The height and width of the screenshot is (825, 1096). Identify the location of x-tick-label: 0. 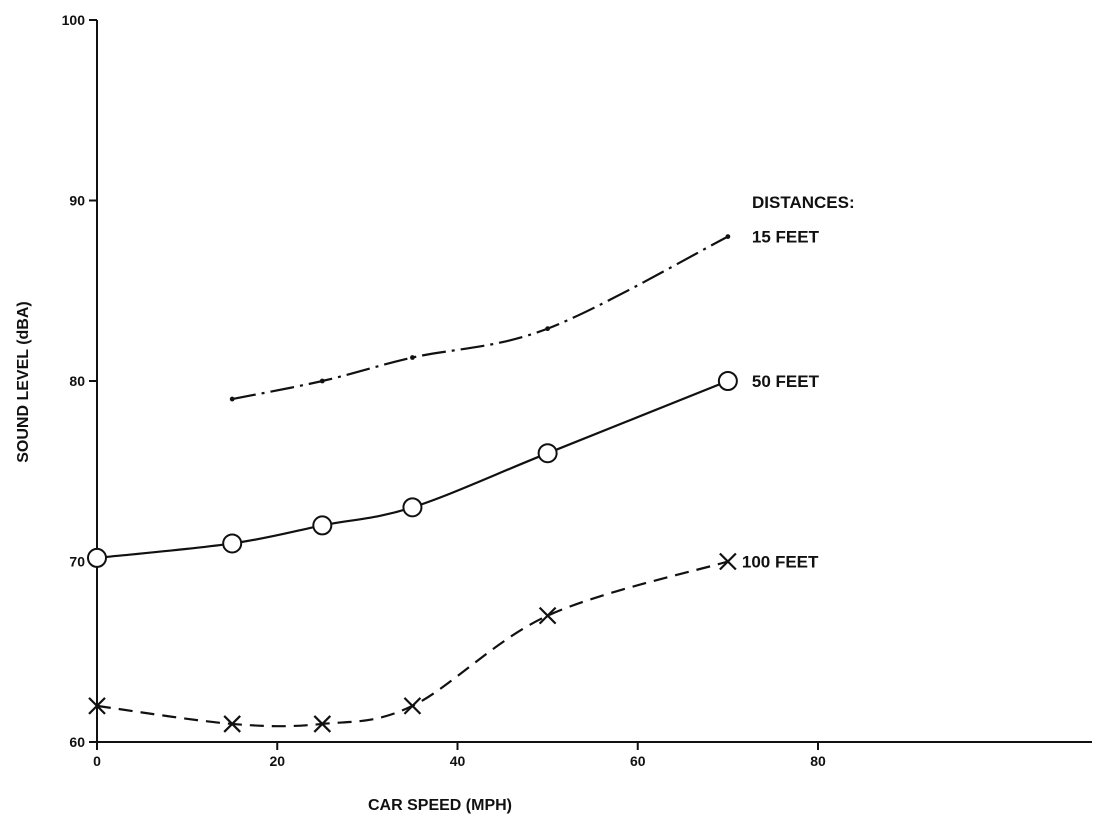
(97, 761).